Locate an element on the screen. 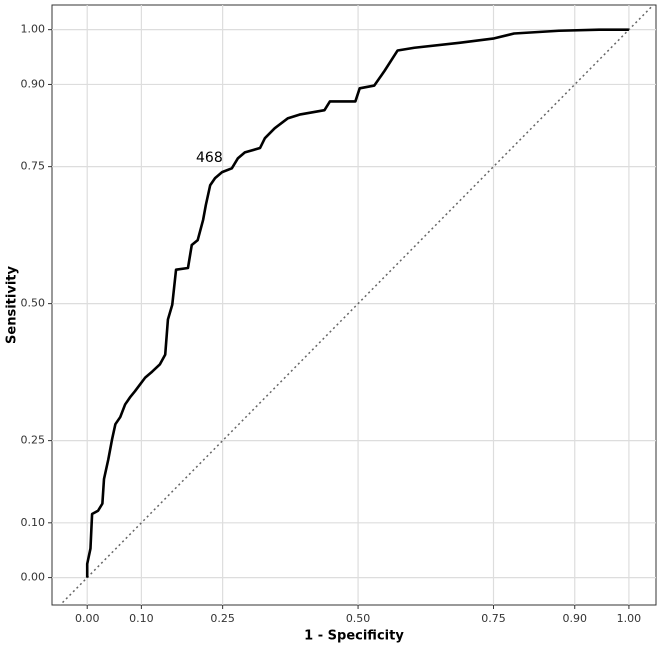  x-tick-label: 1.00 is located at coordinates (629, 618).